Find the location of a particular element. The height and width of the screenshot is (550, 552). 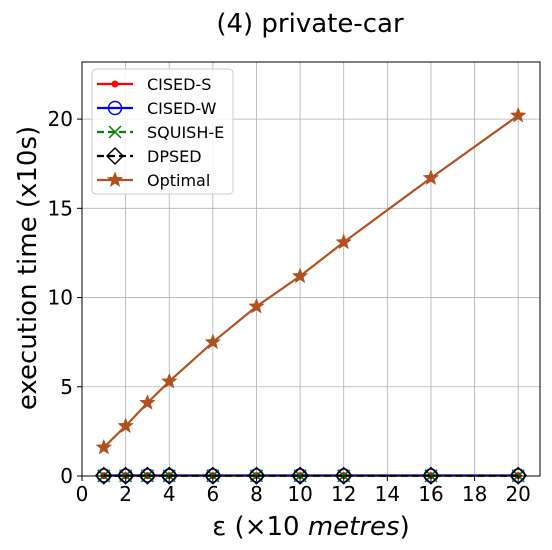

legend-item: CISED-S is located at coordinates (154, 84).